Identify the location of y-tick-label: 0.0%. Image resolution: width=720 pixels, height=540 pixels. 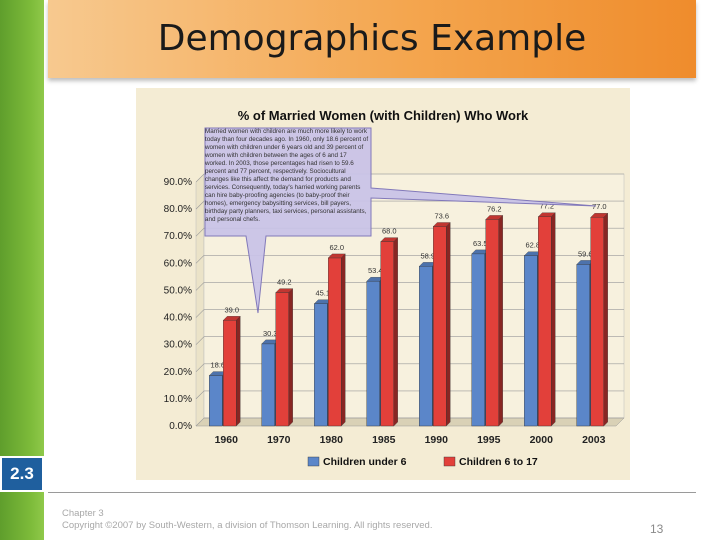
(180, 426).